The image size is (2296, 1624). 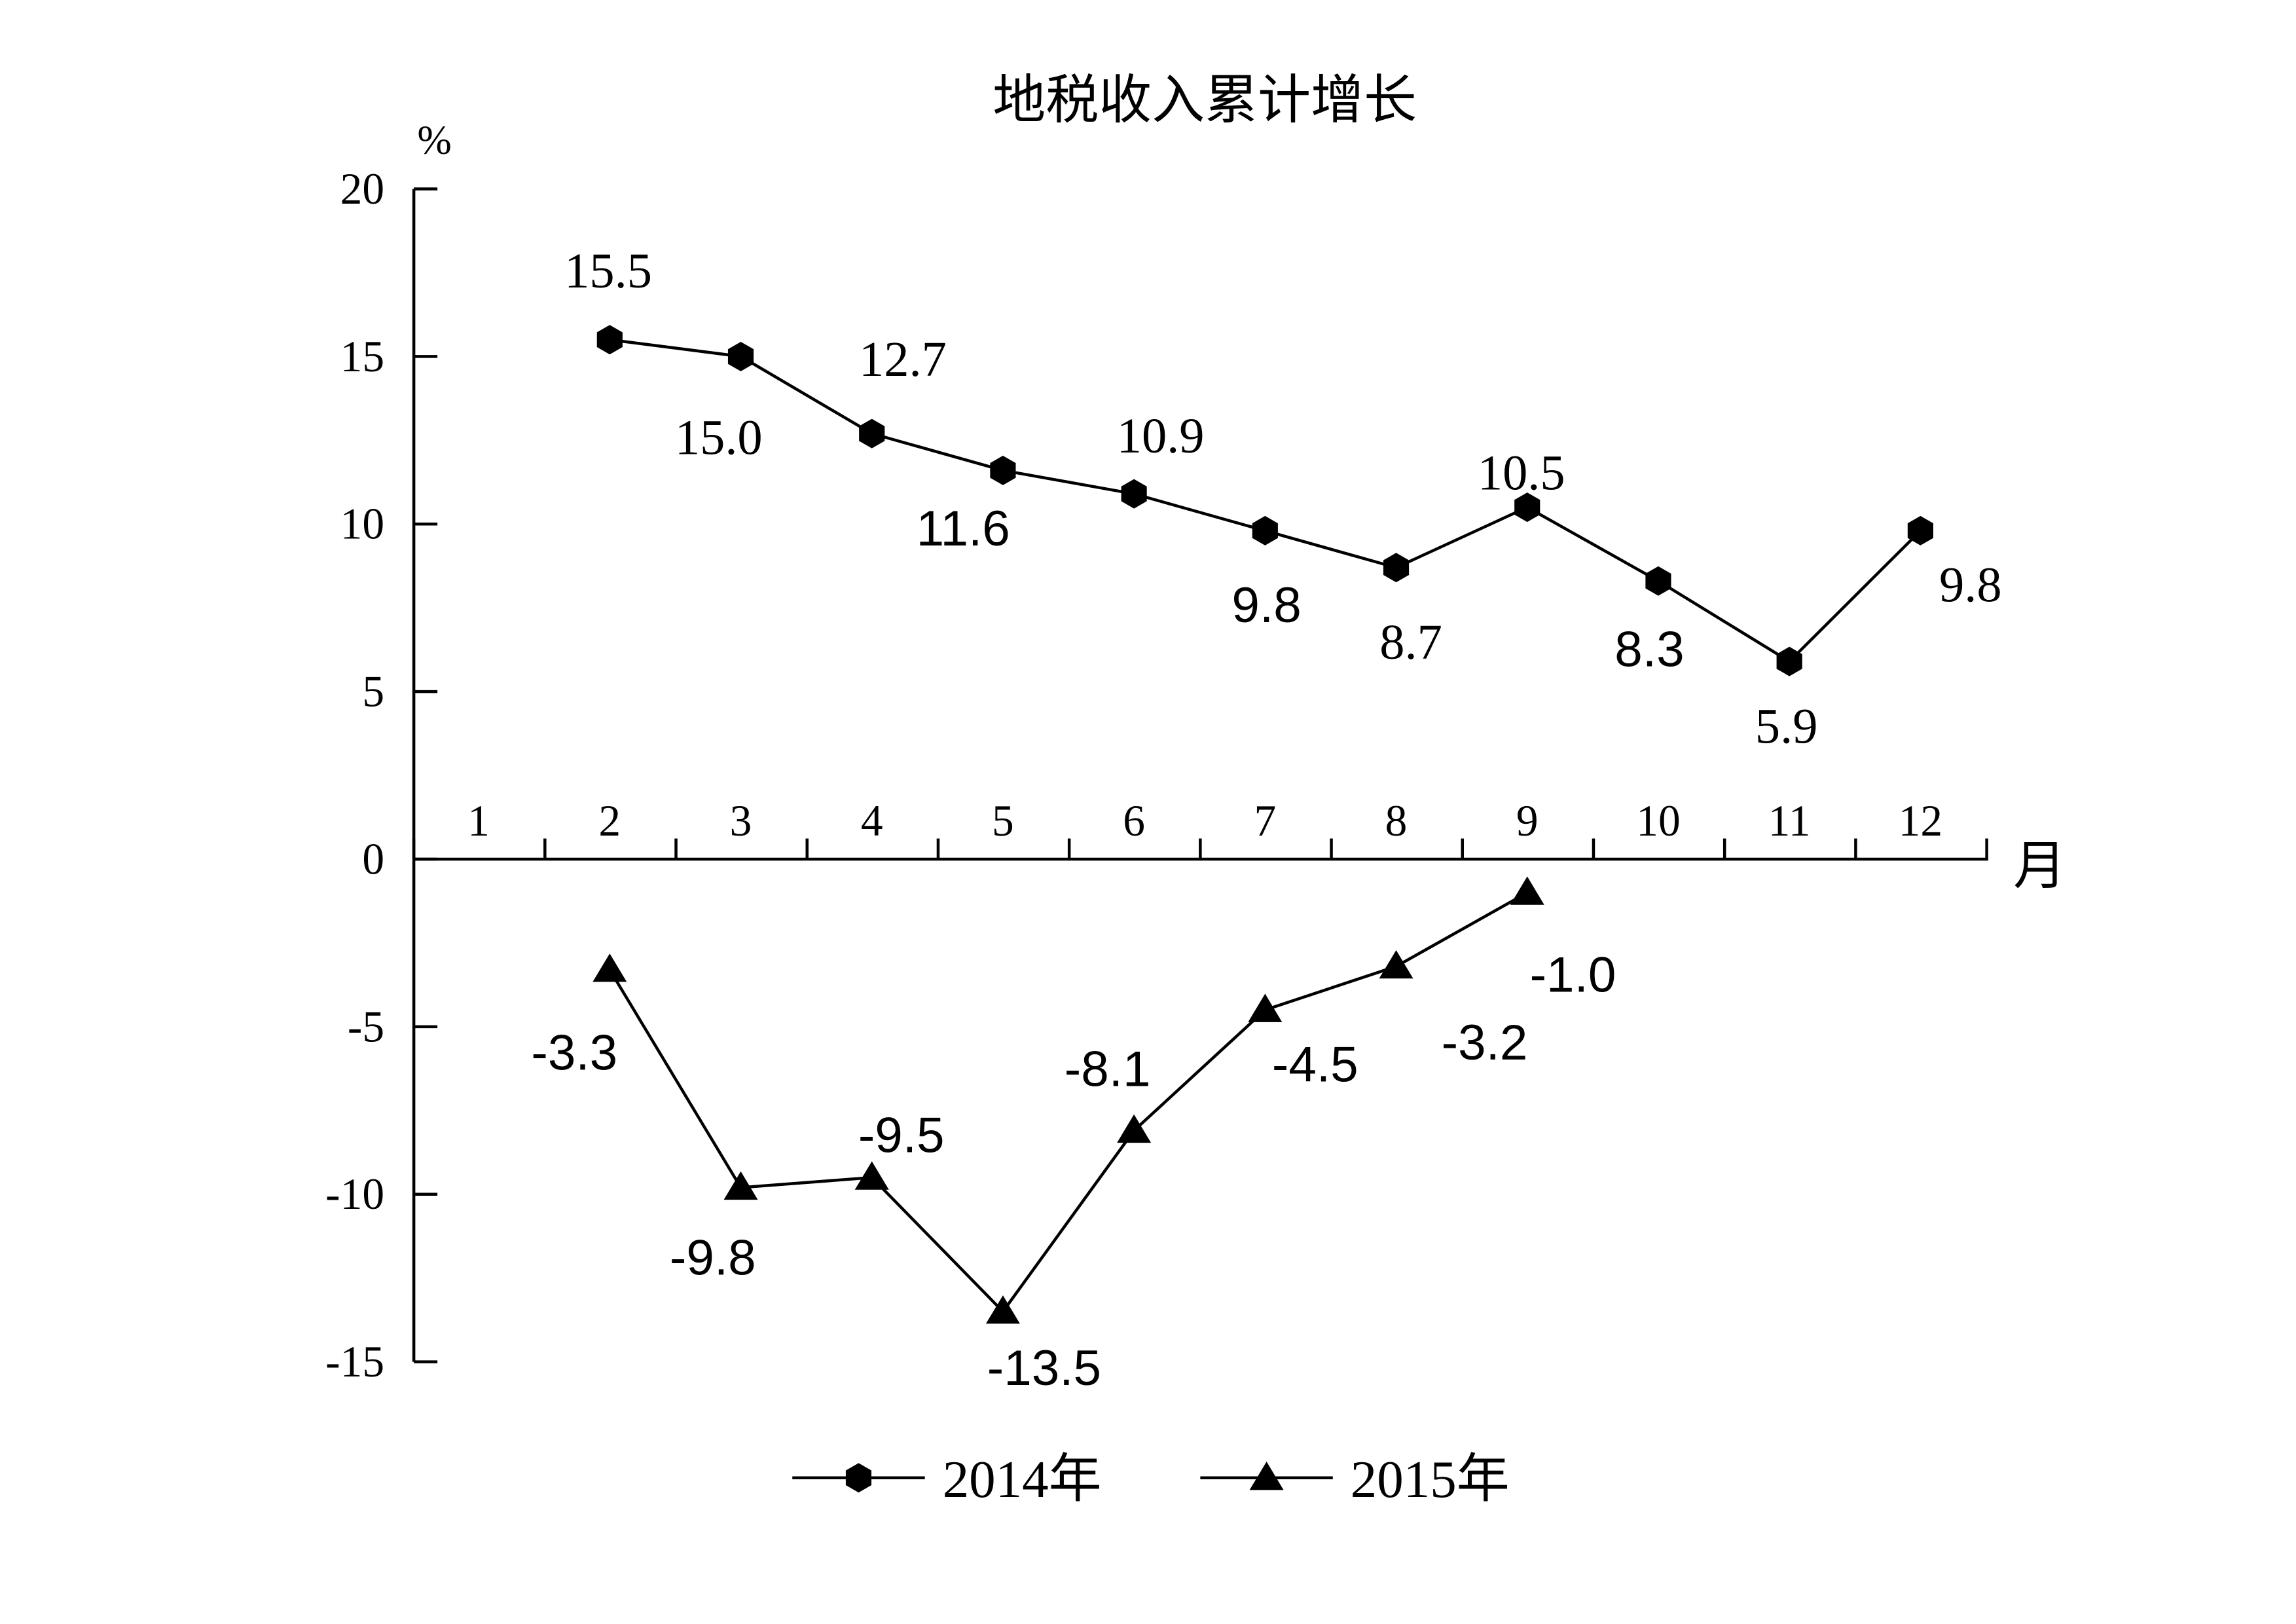 What do you see at coordinates (741, 820) in the screenshot?
I see `x-tick-label: 3` at bounding box center [741, 820].